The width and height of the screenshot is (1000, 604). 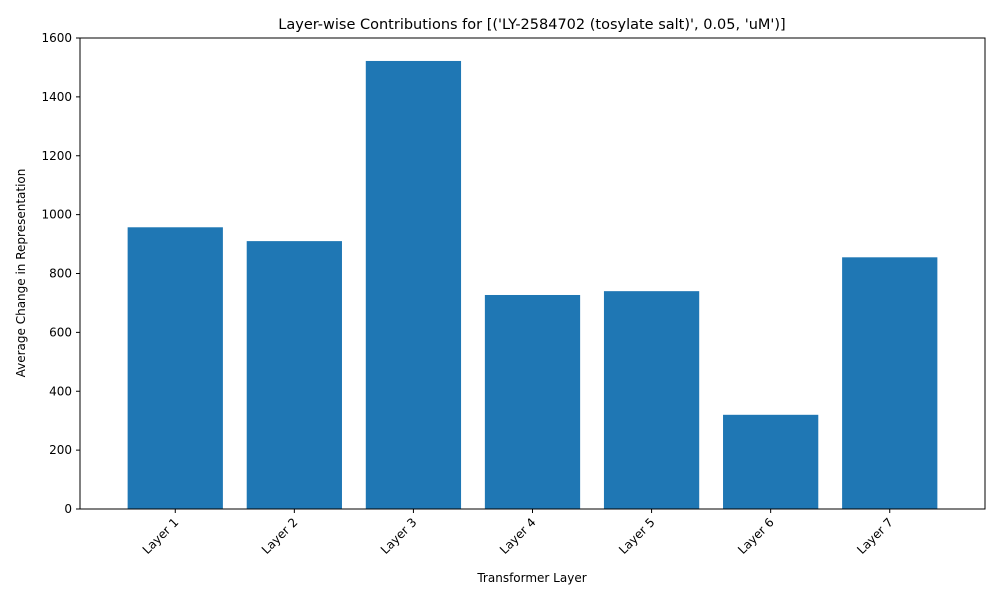 I want to click on y-axis-label: Average Change in Representation, so click(x=21, y=273).